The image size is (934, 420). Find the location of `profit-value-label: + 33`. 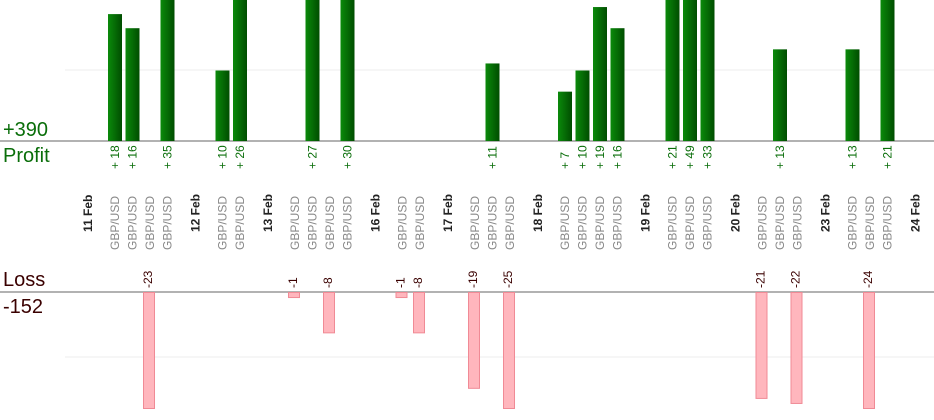

profit-value-label: + 33 is located at coordinates (708, 157).